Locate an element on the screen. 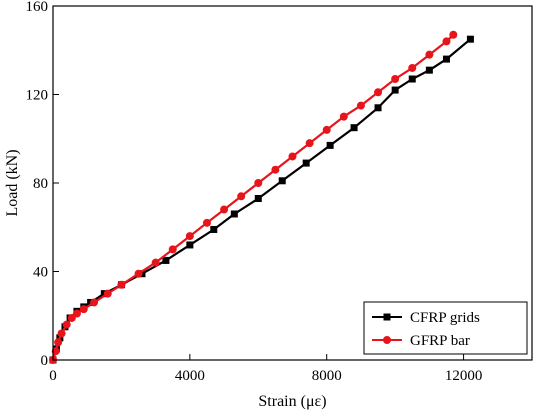  legend-marker-cfrp is located at coordinates (387, 317).